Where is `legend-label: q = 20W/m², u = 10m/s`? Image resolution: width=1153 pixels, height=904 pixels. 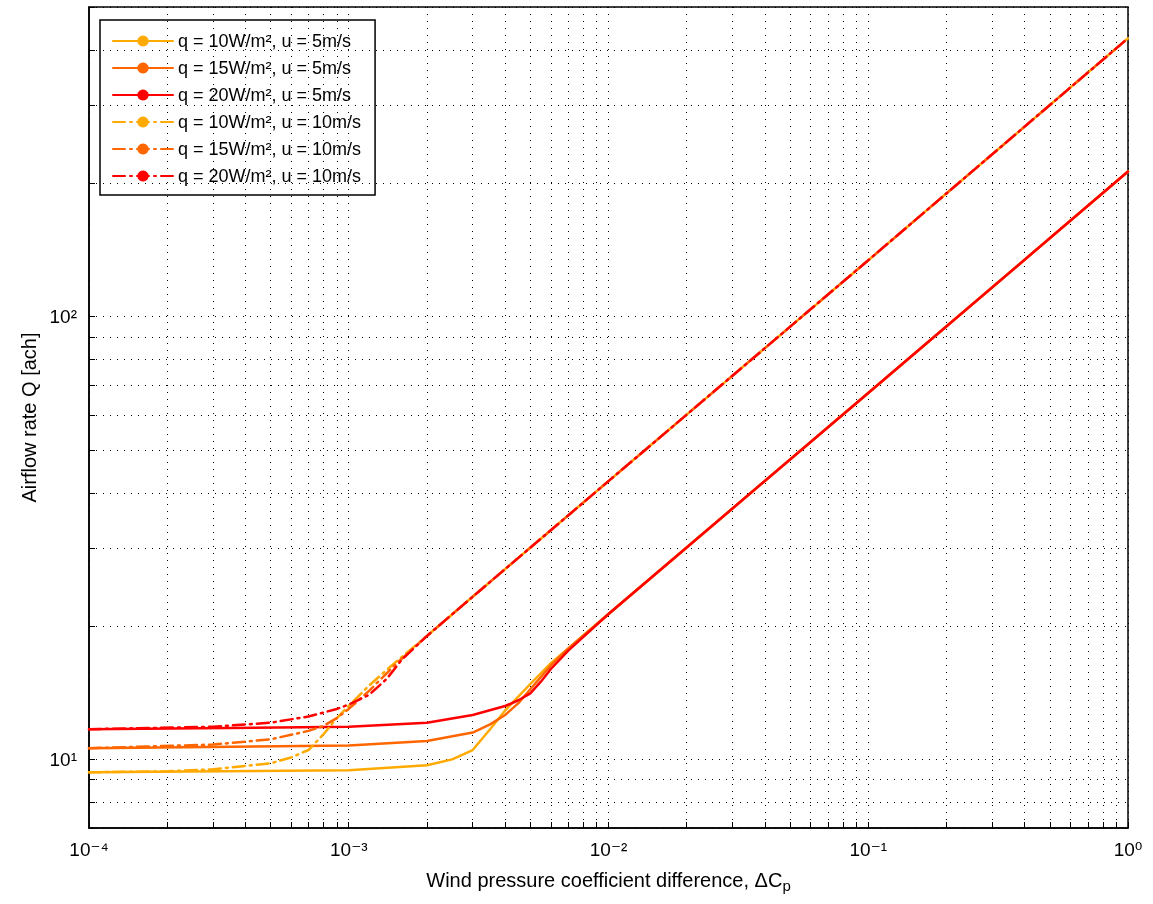 legend-label: q = 20W/m², u = 10m/s is located at coordinates (270, 176).